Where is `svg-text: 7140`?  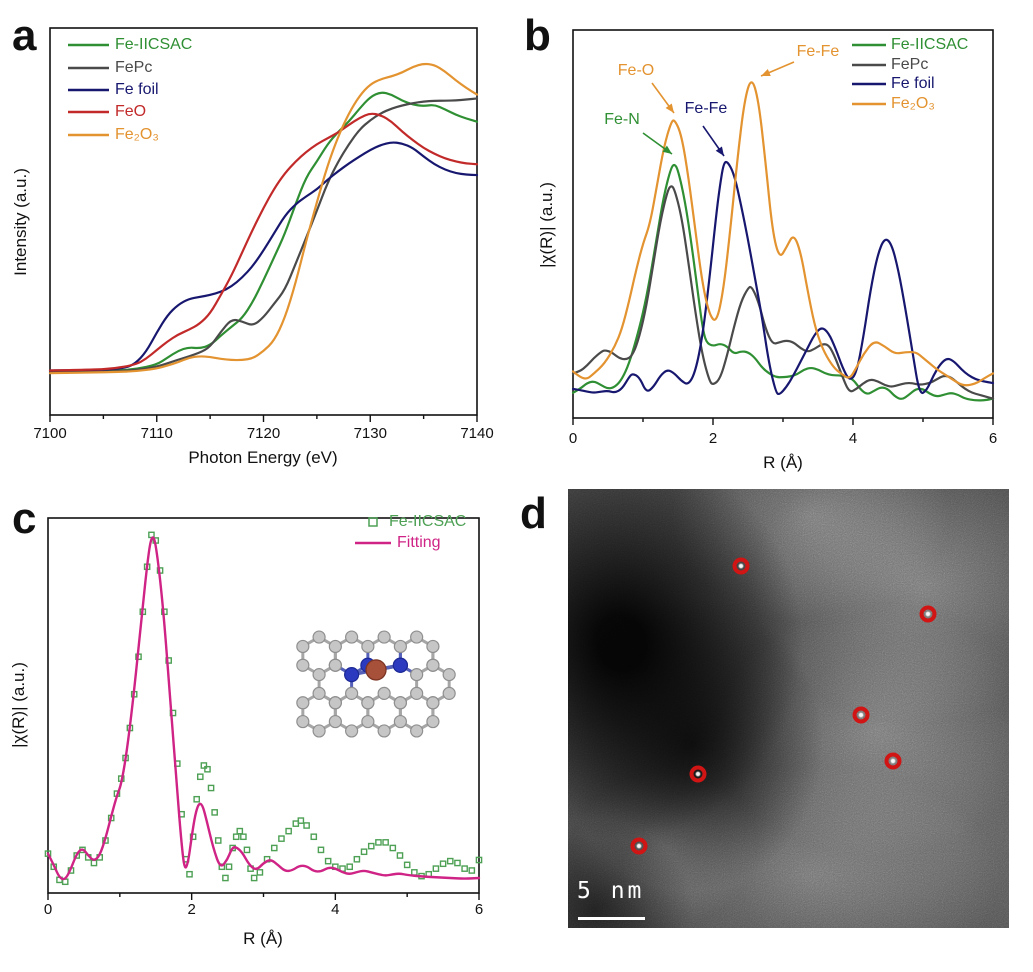
svg-text: 7140 is located at coordinates (476, 433).